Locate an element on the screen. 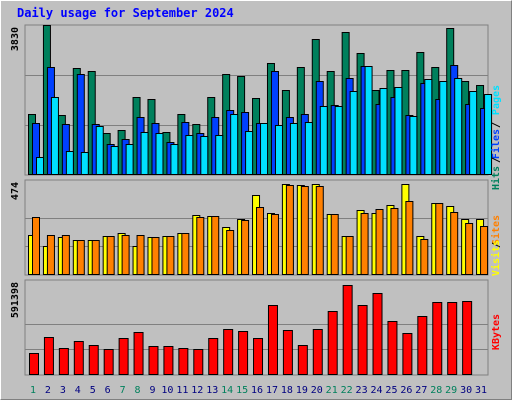 The width and height of the screenshot is (512, 400). ymax-label-kbytes: 591398 is located at coordinates (15, 300).